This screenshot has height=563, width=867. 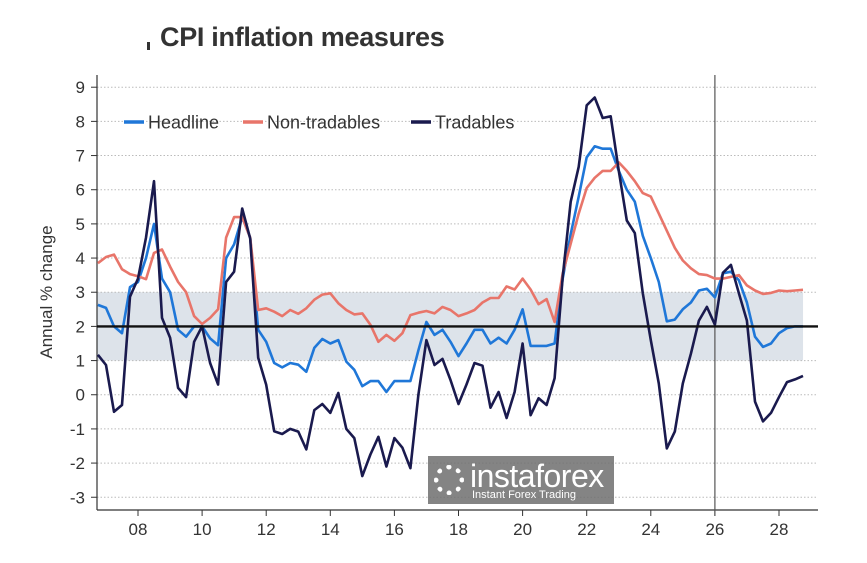 I want to click on y-tick-label: 4, so click(x=80, y=258).